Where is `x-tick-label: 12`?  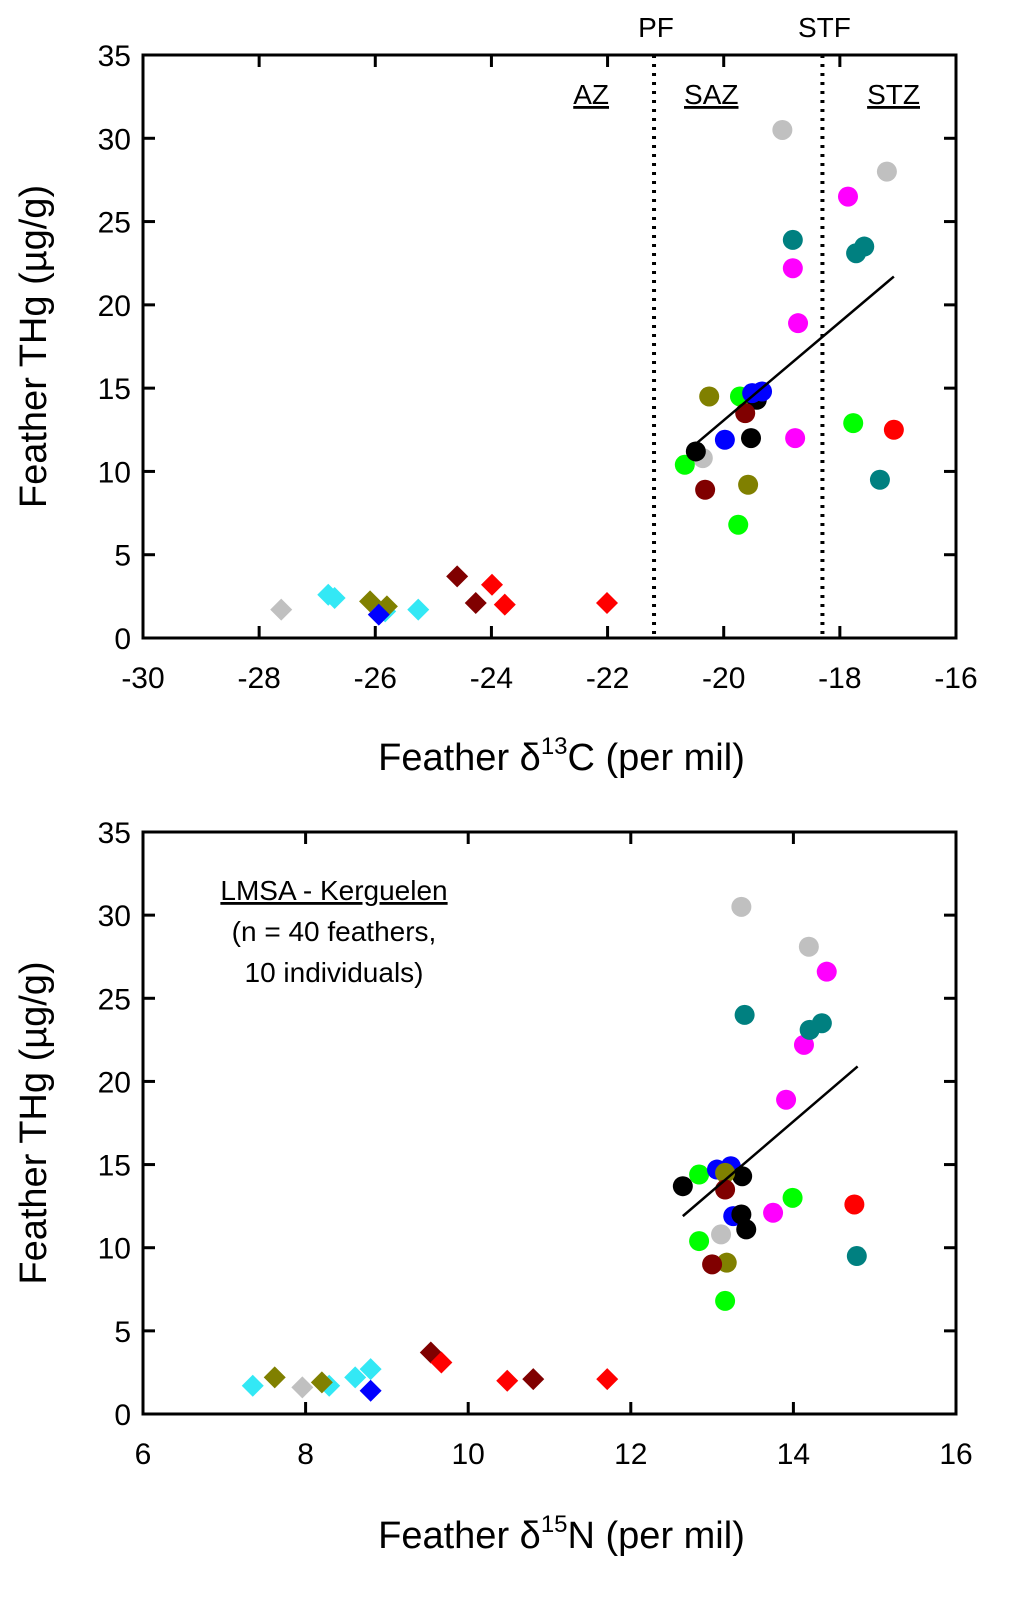 x-tick-label: 12 is located at coordinates (630, 1454).